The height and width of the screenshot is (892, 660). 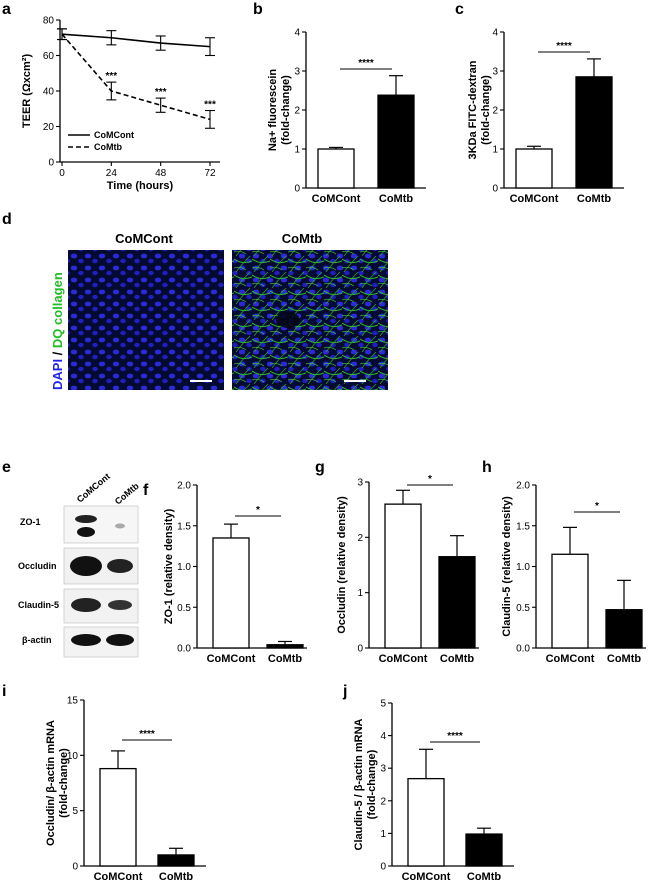 What do you see at coordinates (210, 173) in the screenshot?
I see `x-tick-label: 72` at bounding box center [210, 173].